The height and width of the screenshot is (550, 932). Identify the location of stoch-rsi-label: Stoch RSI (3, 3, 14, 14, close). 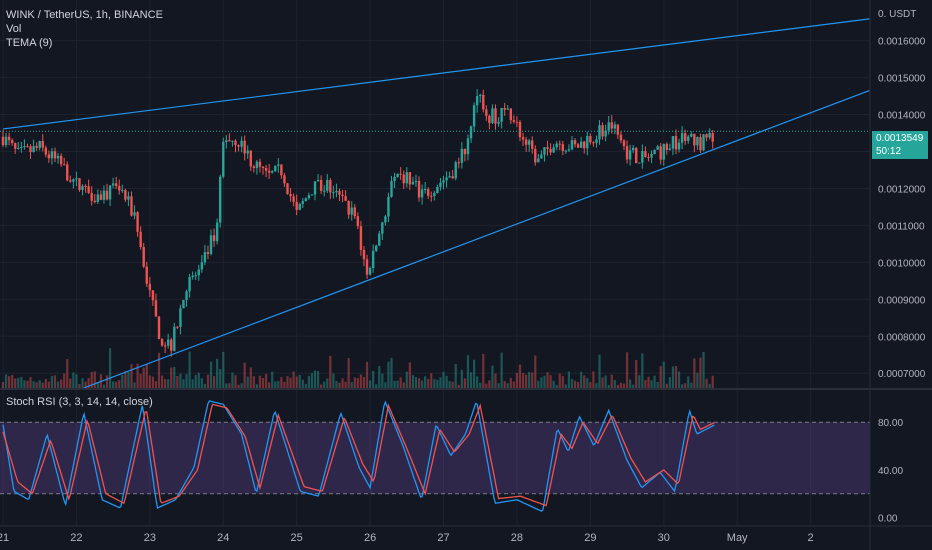
(79, 402).